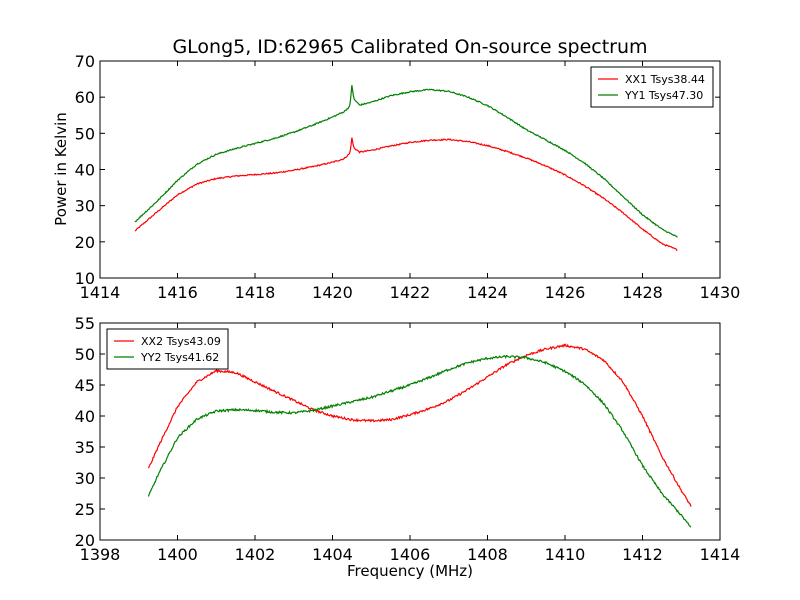  I want to click on bottom-x-axis-label: Frequency (MHz), so click(410, 571).